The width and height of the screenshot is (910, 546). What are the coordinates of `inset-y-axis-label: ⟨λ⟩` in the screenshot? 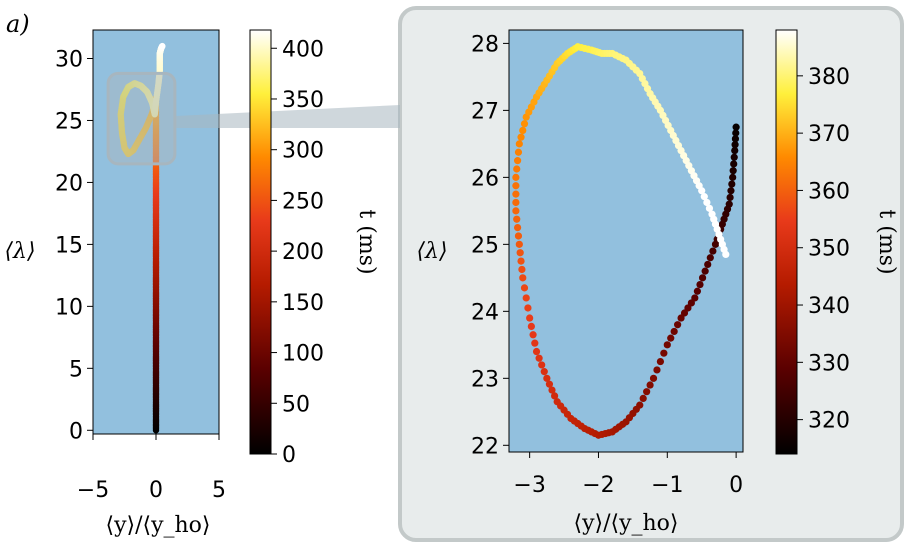 It's located at (431, 251).